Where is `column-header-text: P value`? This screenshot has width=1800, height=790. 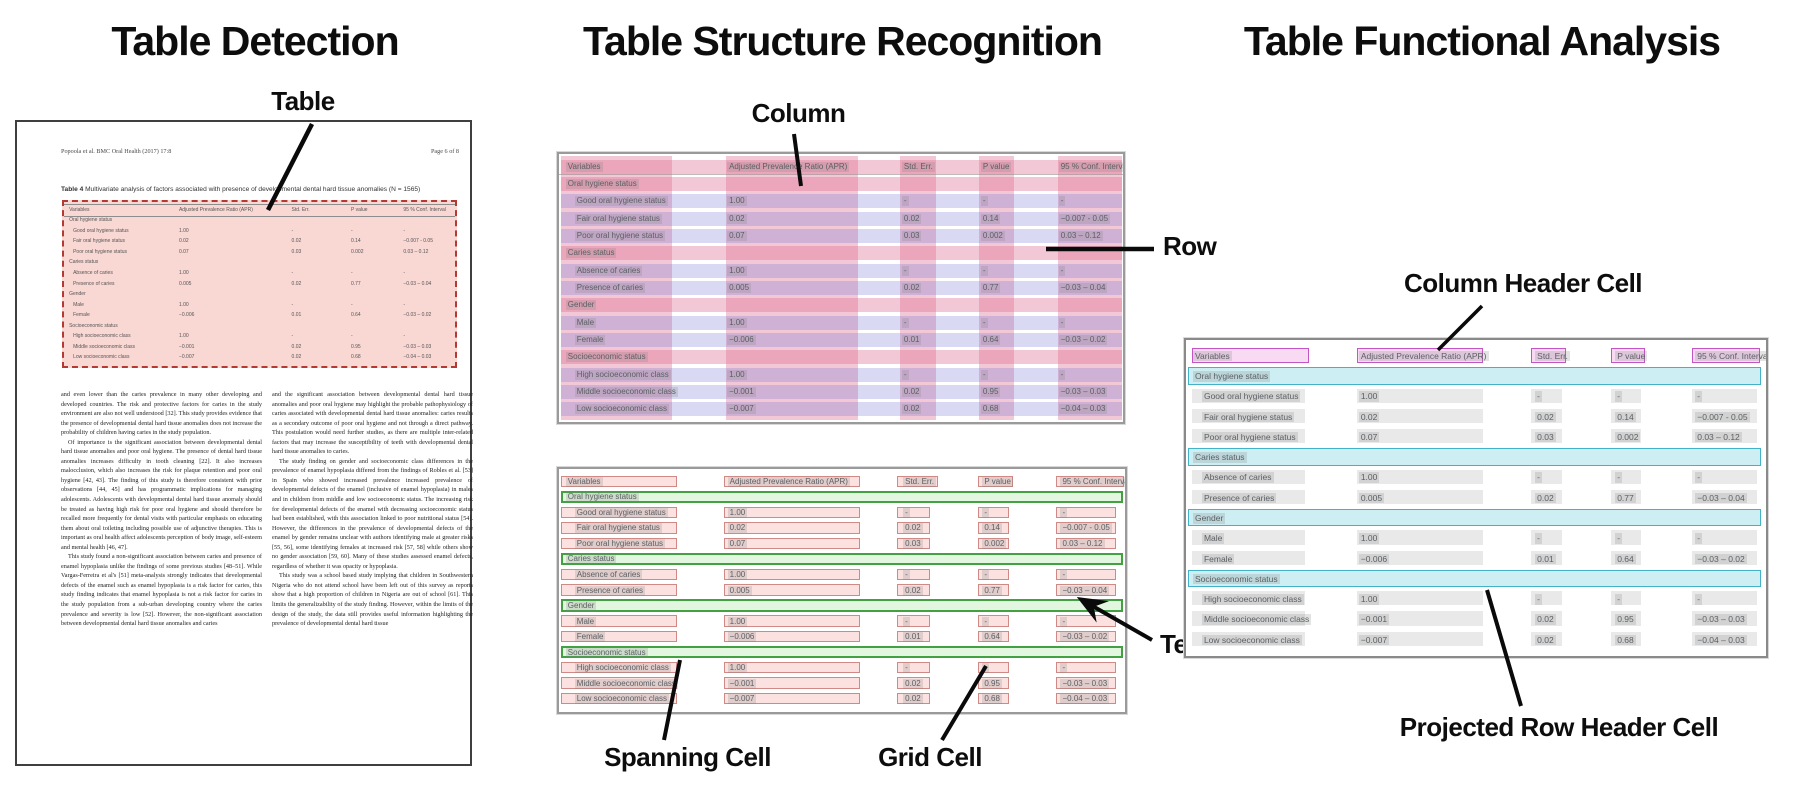 column-header-text: P value is located at coordinates (996, 166).